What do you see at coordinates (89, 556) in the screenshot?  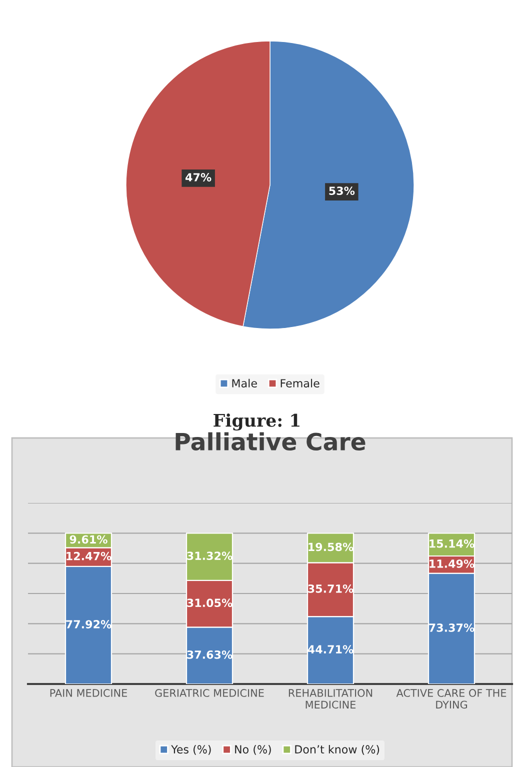 I see `data-label: 12.47%` at bounding box center [89, 556].